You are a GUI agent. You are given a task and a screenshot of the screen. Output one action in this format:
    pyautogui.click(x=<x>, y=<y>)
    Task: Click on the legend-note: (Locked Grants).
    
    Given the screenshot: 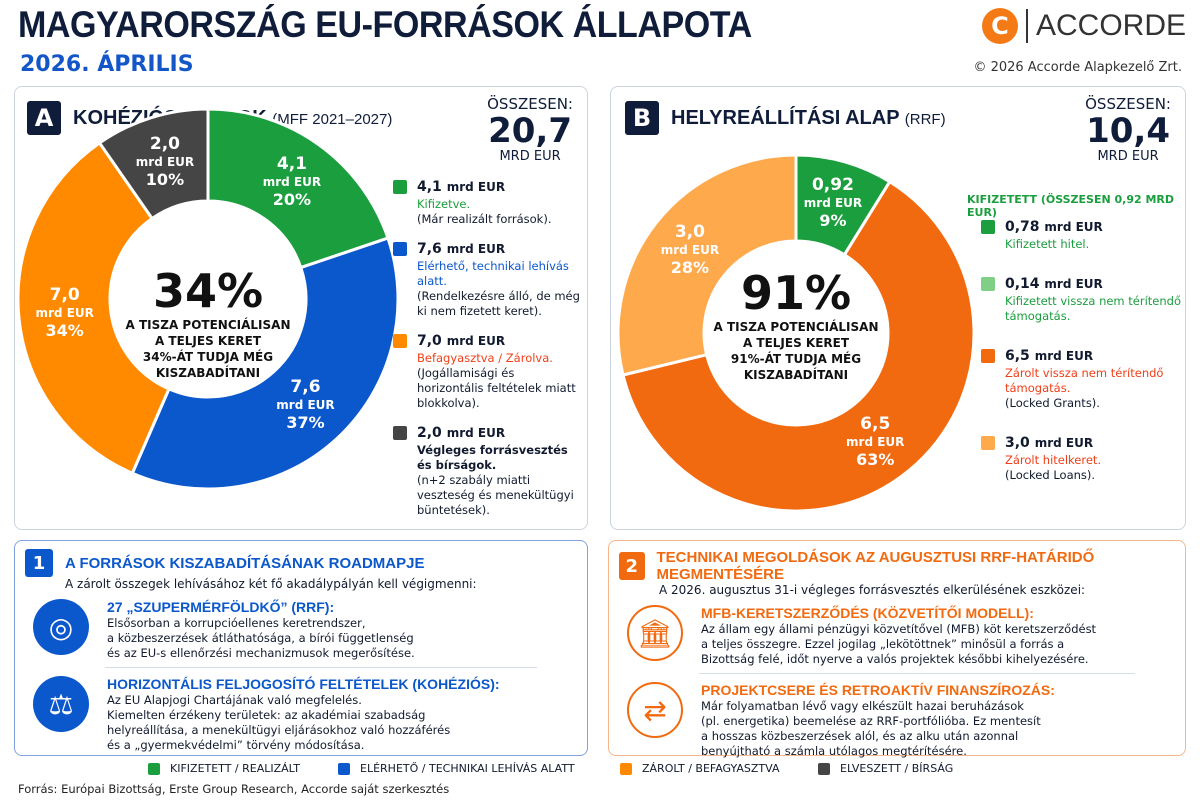 What is the action you would take?
    pyautogui.click(x=1052, y=403)
    